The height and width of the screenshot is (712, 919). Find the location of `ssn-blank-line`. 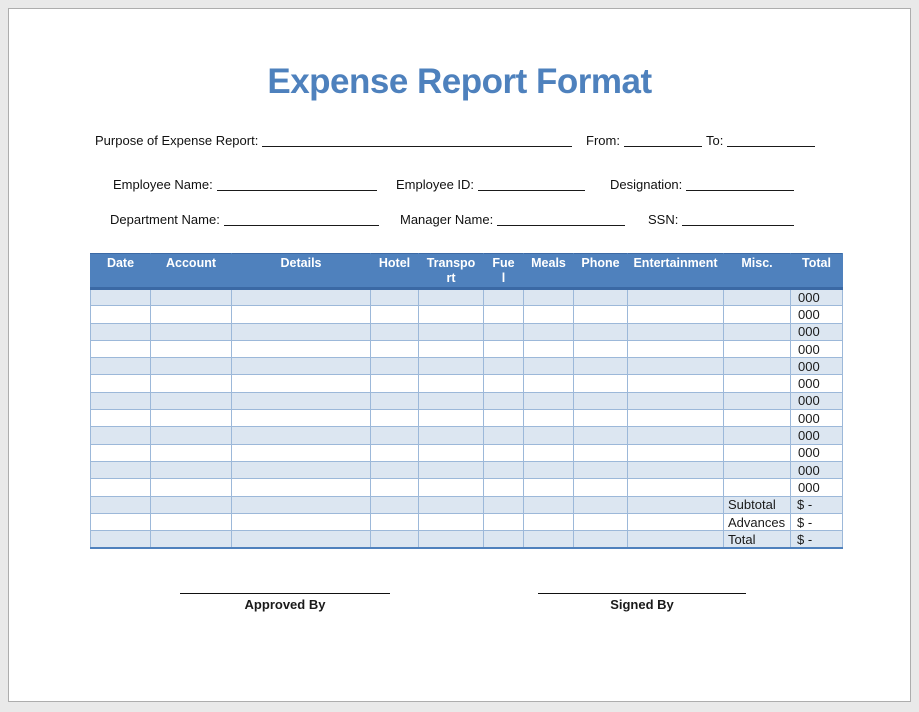

ssn-blank-line is located at coordinates (738, 219).